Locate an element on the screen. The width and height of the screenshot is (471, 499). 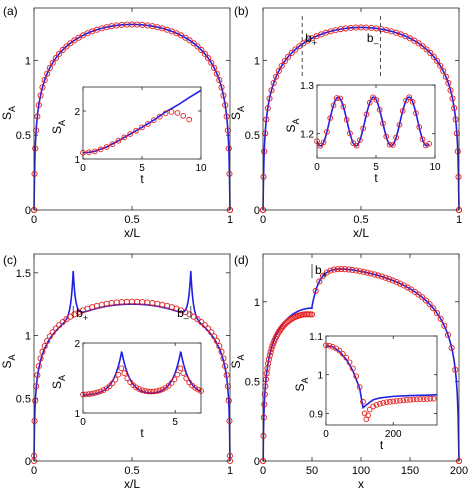
inset-ytick-label: 1.3 is located at coordinates (307, 86).